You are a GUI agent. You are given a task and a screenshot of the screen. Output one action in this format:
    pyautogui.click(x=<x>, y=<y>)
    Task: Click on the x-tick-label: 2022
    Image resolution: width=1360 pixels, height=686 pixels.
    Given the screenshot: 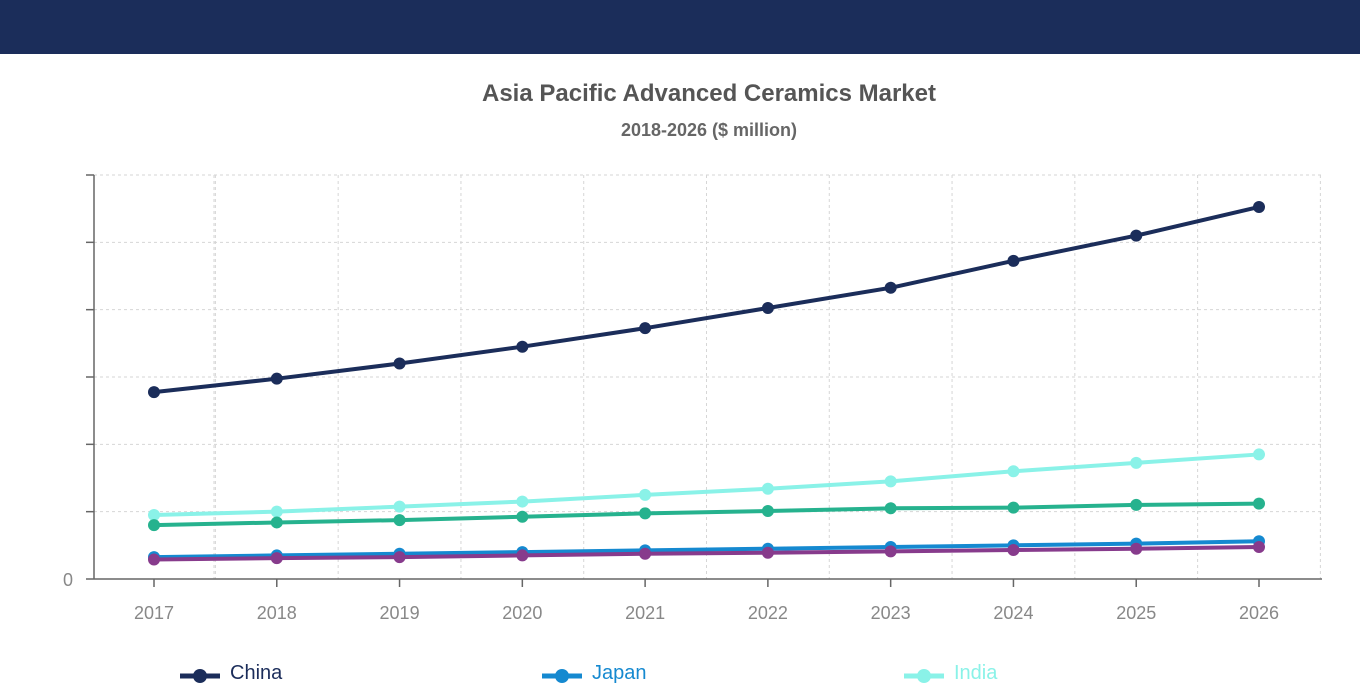 What is the action you would take?
    pyautogui.click(x=768, y=613)
    